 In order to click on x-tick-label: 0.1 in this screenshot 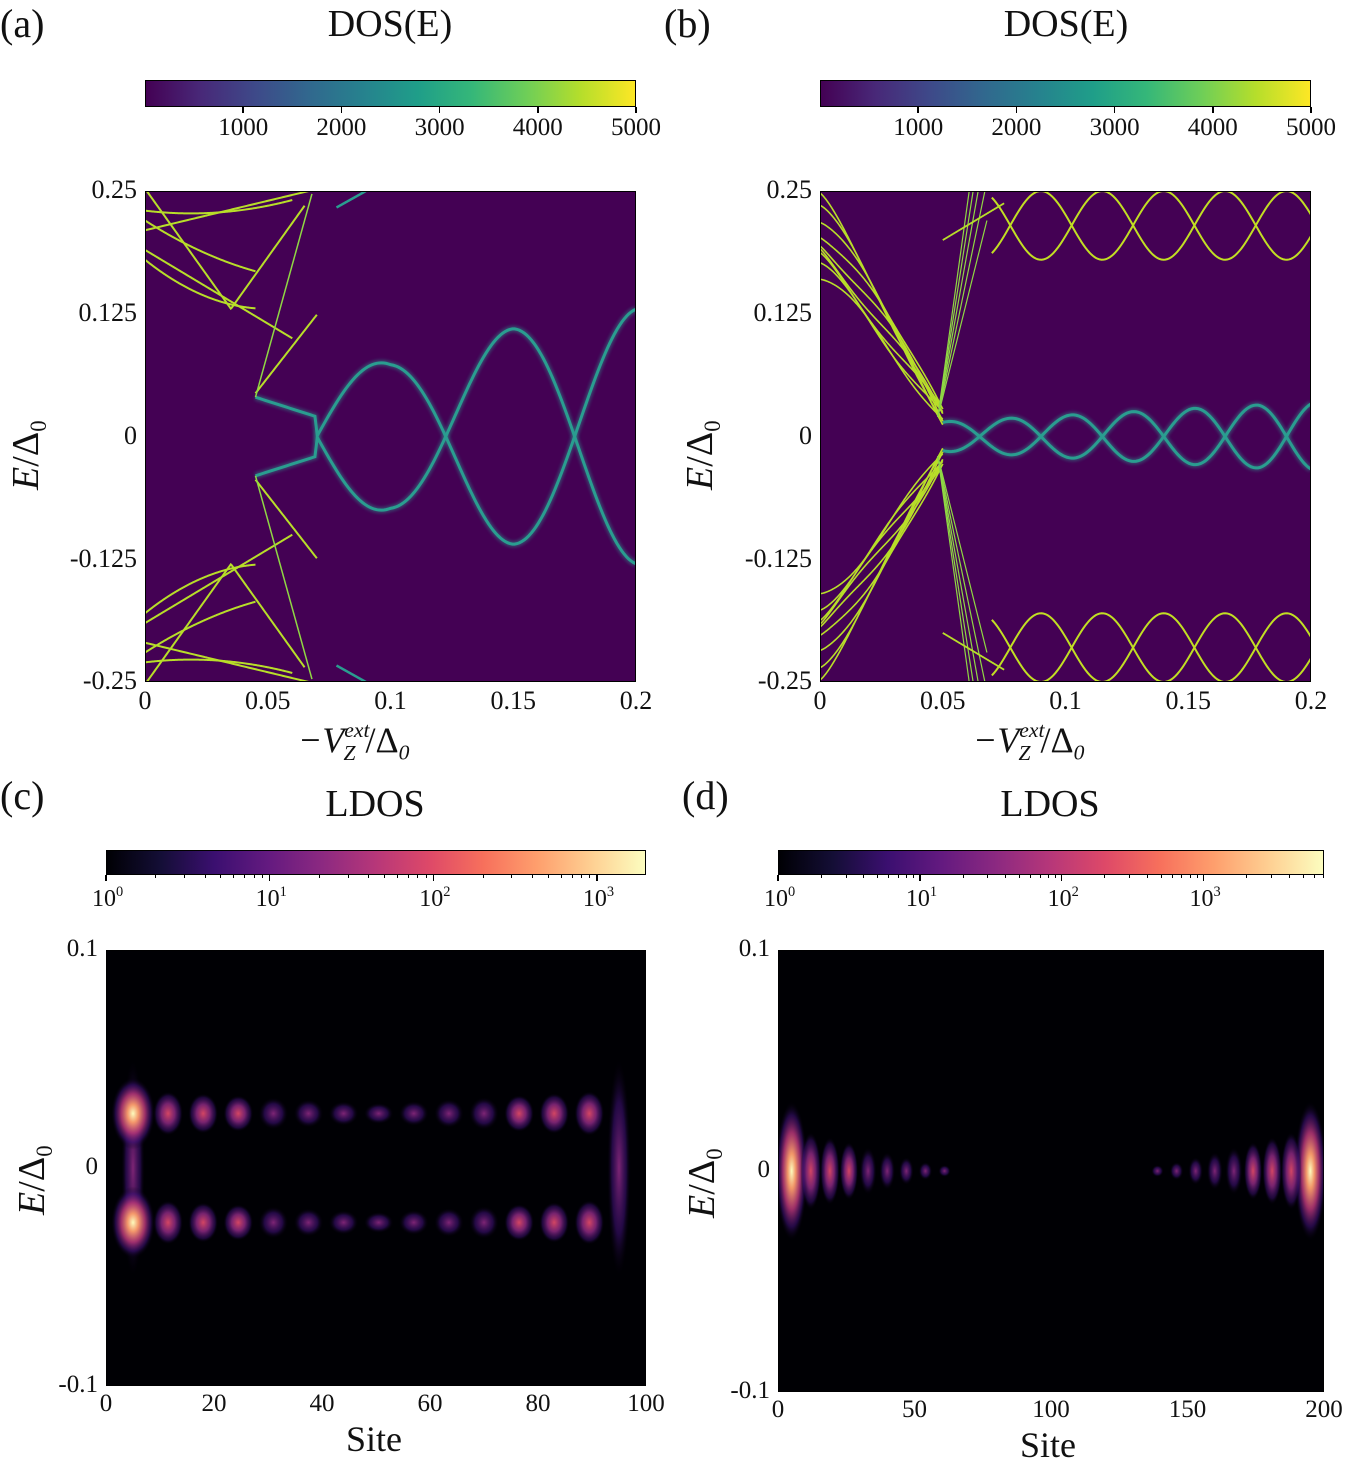, I will do `click(390, 700)`.